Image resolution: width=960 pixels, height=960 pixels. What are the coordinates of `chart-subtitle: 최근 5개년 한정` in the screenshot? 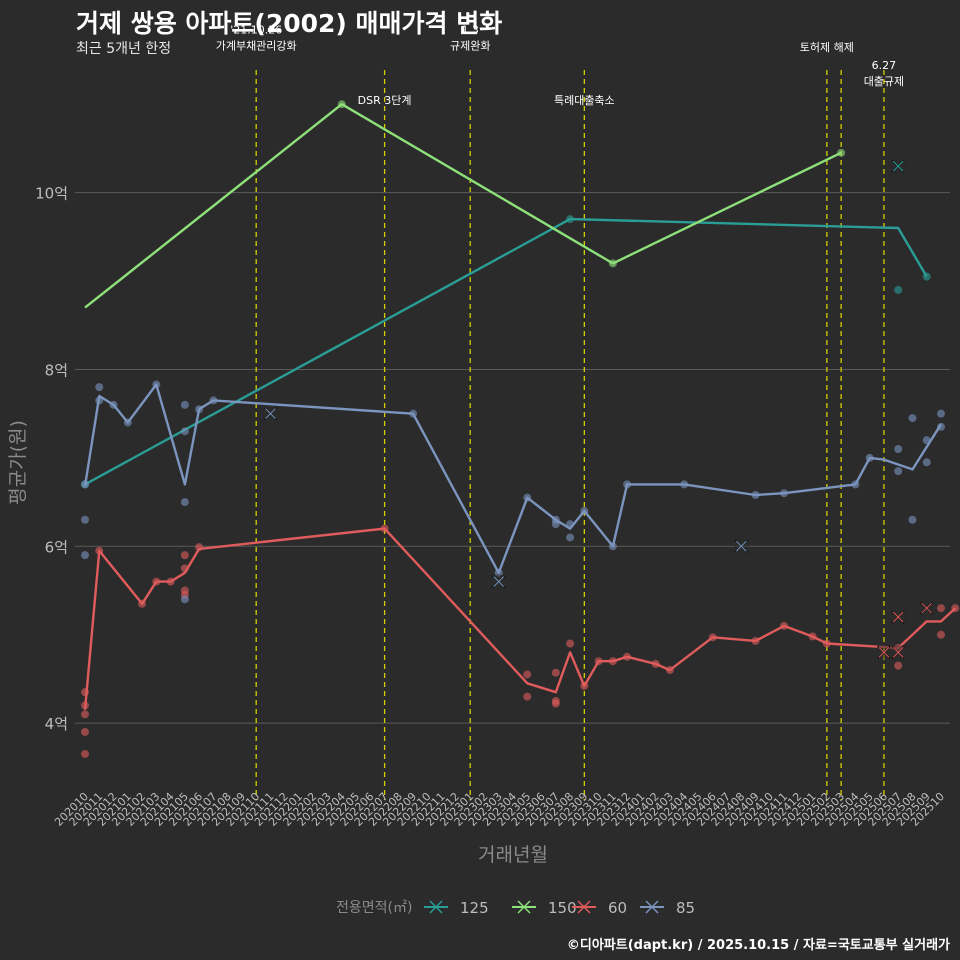 It's located at (124, 49).